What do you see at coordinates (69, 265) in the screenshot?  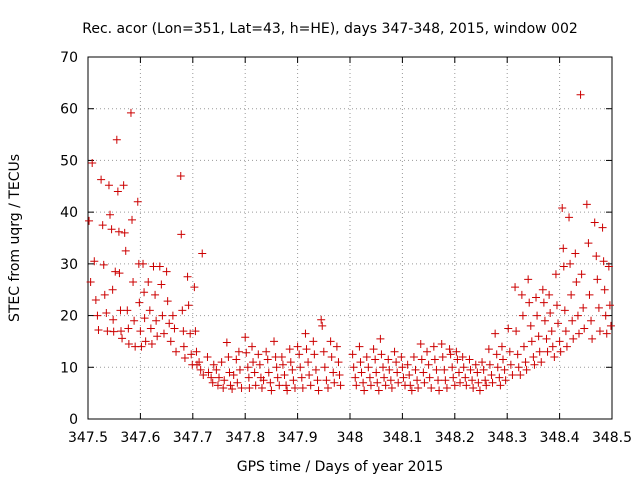 I see `y-tick-label: 30` at bounding box center [69, 265].